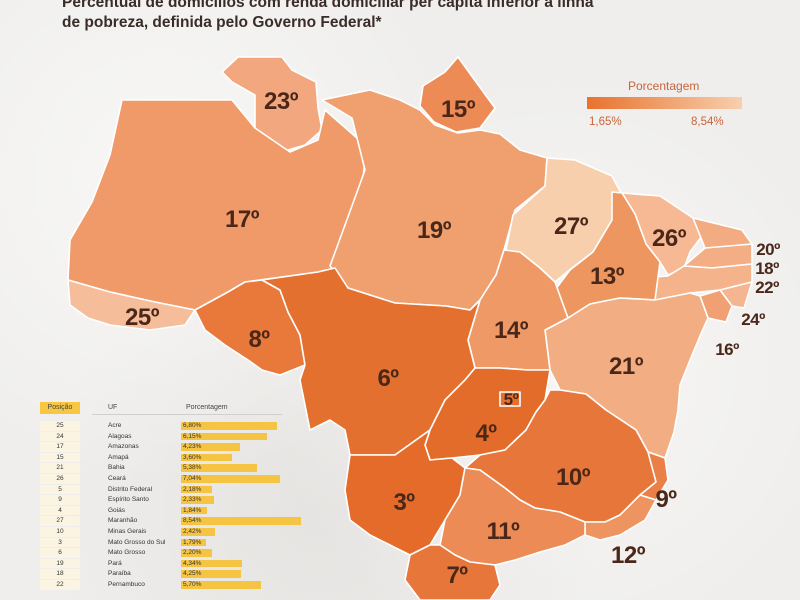  Describe the element at coordinates (192, 574) in the screenshot. I see `row-percent-value: 4,25%` at that location.